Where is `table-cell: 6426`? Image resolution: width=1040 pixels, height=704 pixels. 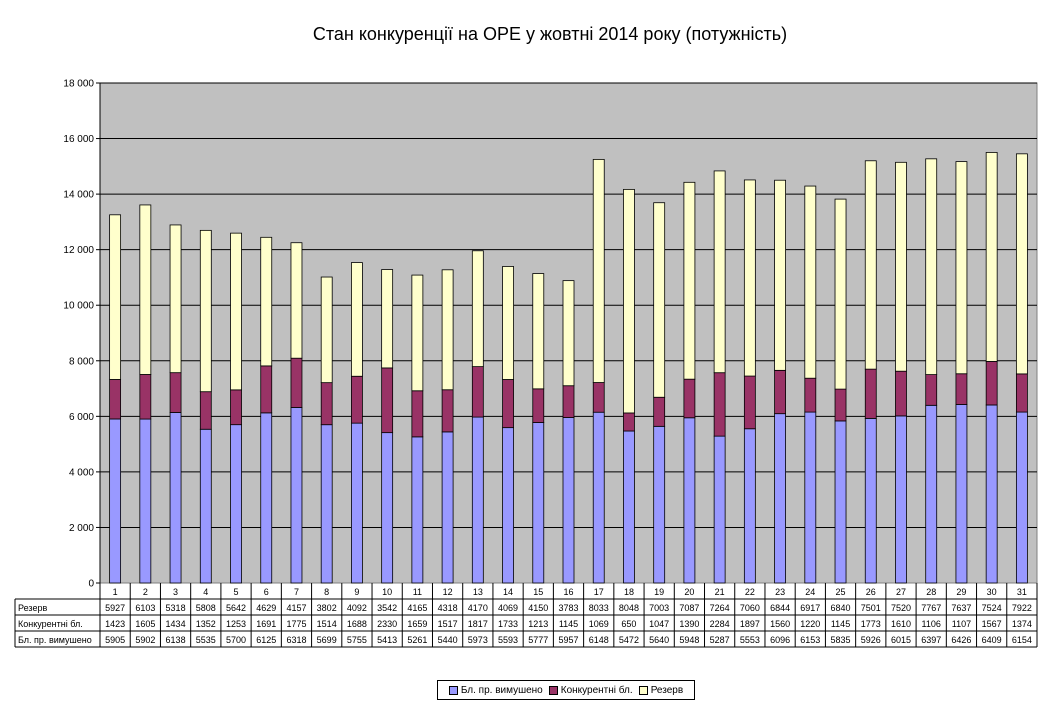 table-cell: 6426 is located at coordinates (961, 640).